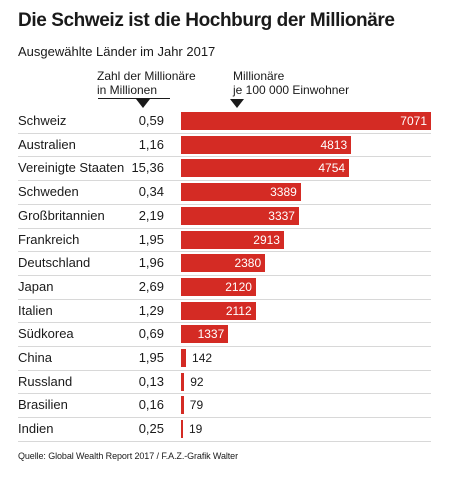 This screenshot has width=453, height=480. Describe the element at coordinates (43, 405) in the screenshot. I see `country-label: Brasilien` at that location.